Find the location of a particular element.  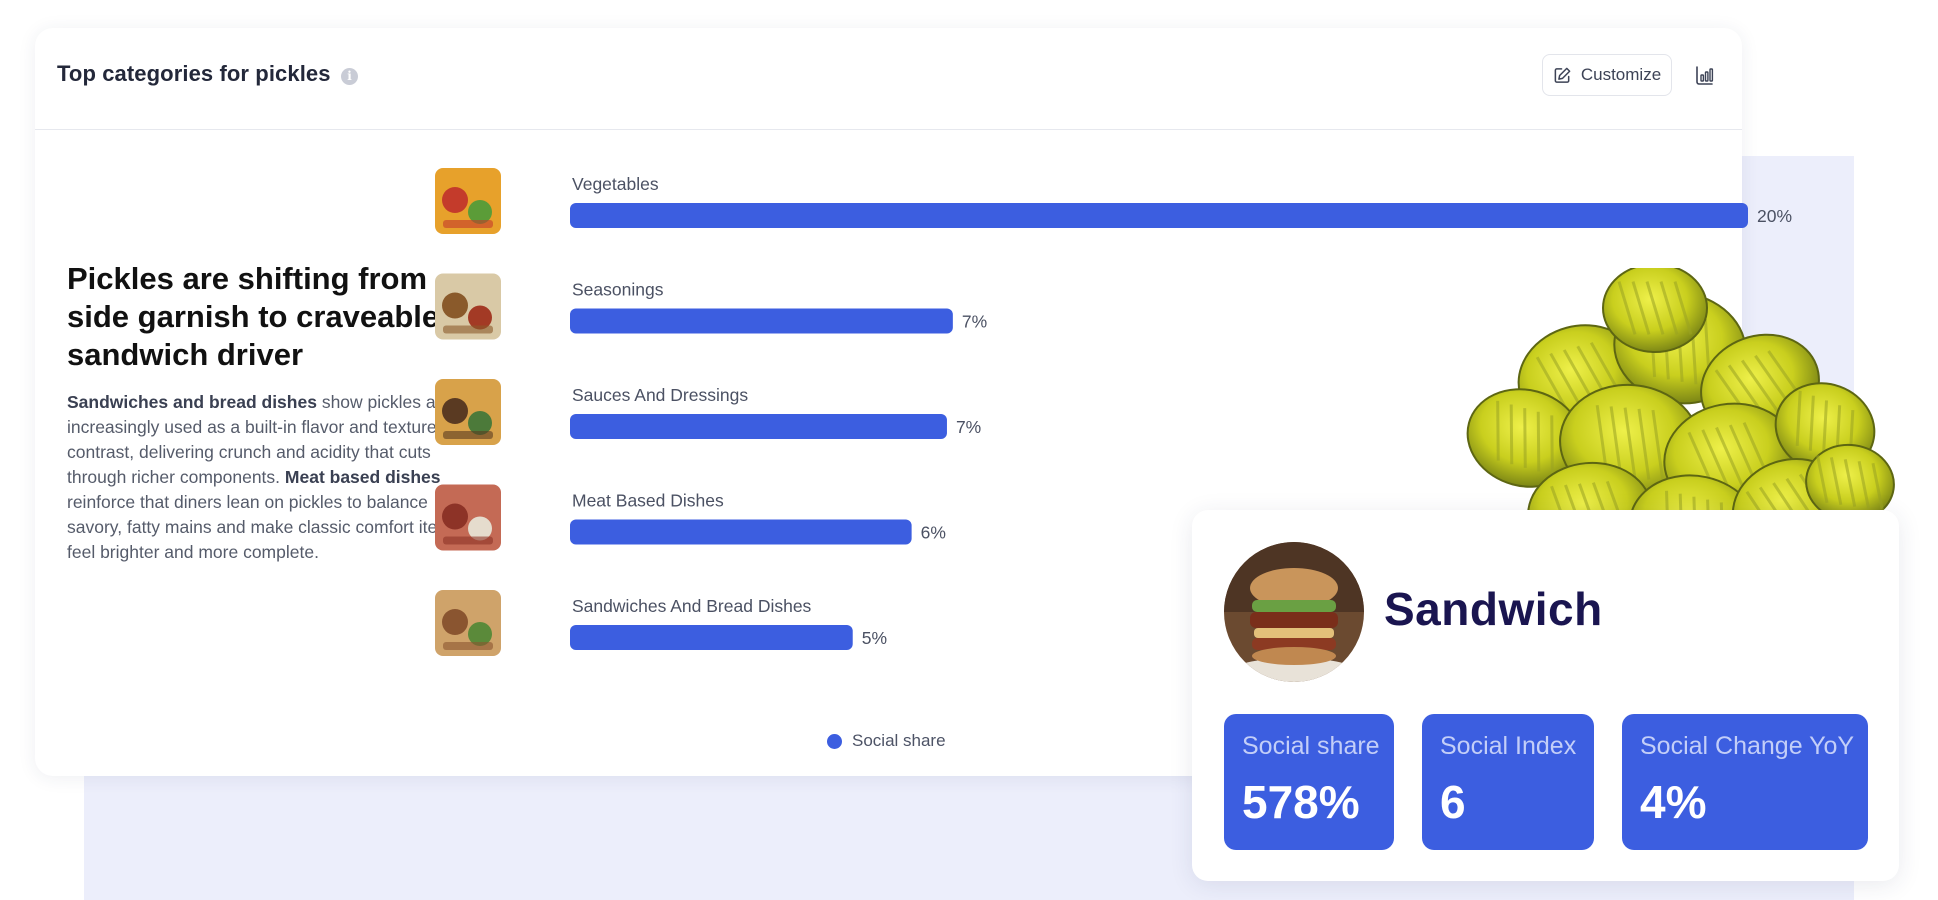

card-title: Top categories for pickles is located at coordinates (194, 73).